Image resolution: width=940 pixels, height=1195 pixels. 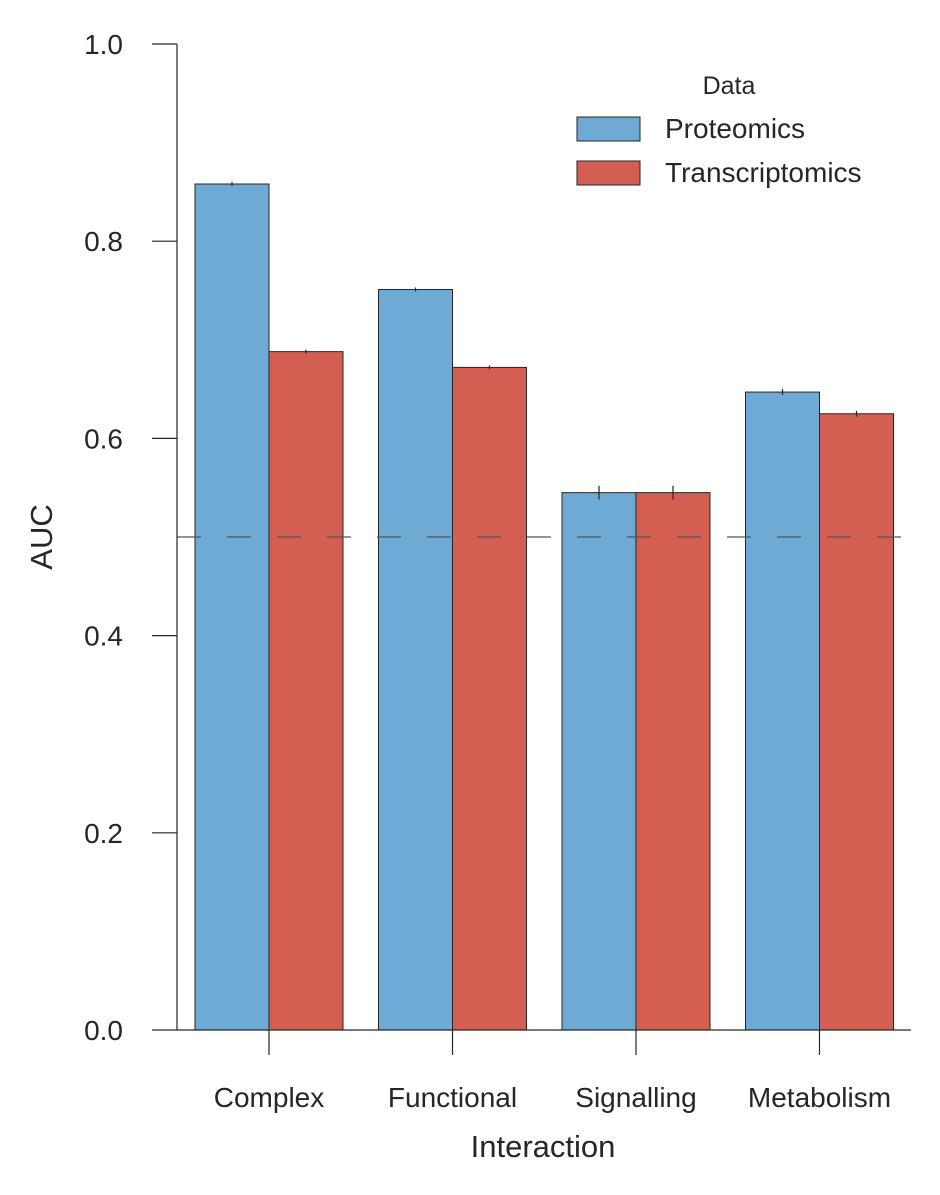 I want to click on y-tick-label: 0.0, so click(x=103, y=1030).